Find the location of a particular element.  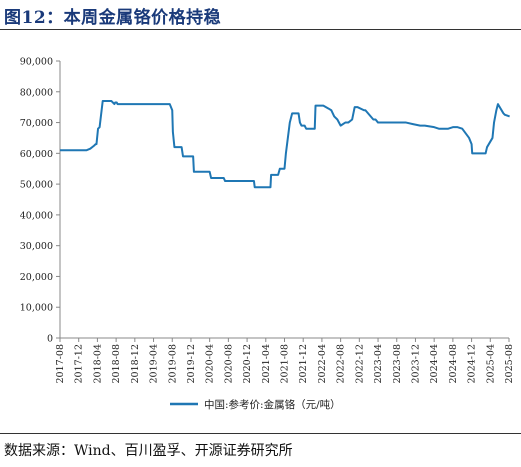

source-rule is located at coordinates (260, 433).